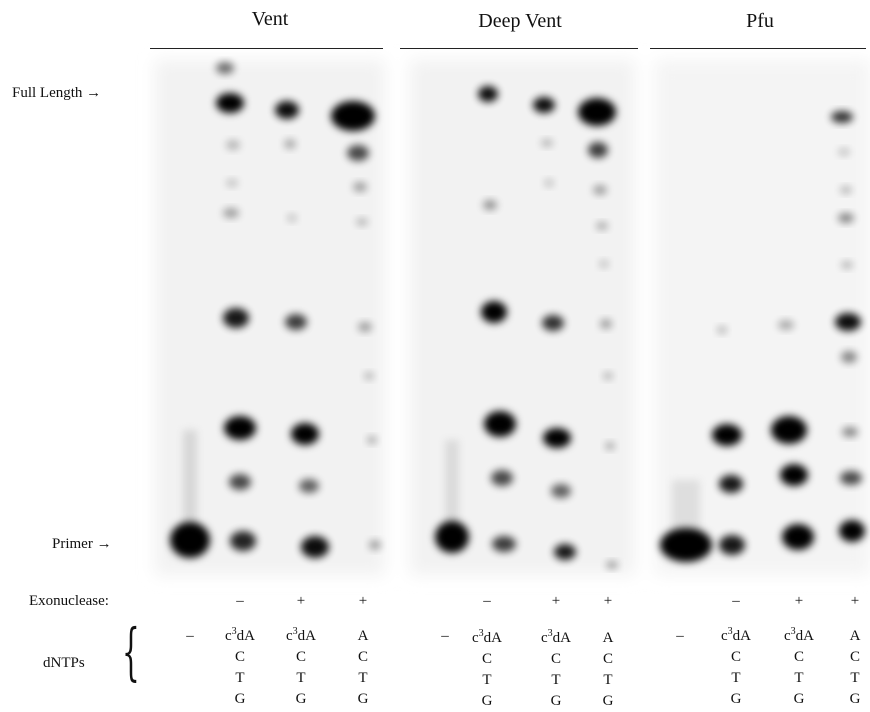 This screenshot has width=870, height=712. I want to click on dntp-stack: –, so click(445, 636).